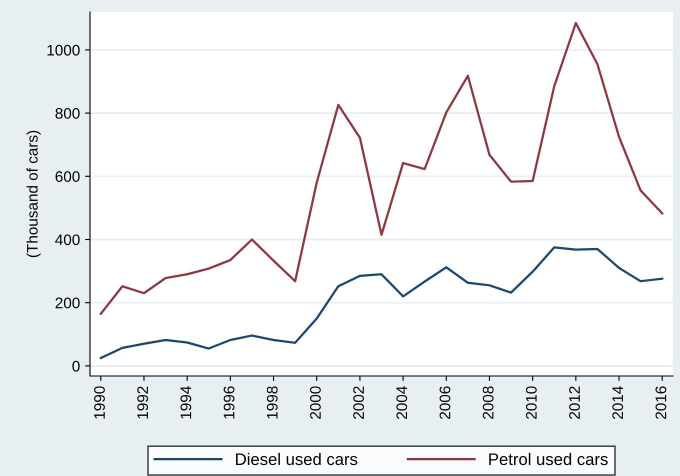 The image size is (680, 476). I want to click on y-tick-label: 1000, so click(63, 50).